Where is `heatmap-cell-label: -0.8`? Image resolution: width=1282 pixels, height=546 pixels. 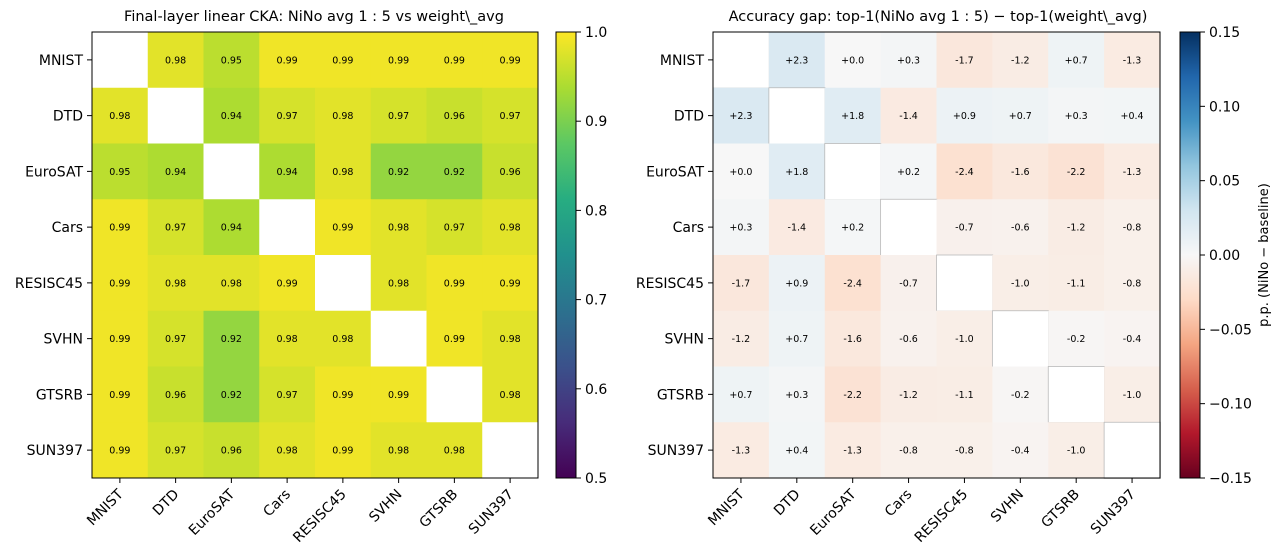 heatmap-cell-label: -0.8 is located at coordinates (1132, 283).